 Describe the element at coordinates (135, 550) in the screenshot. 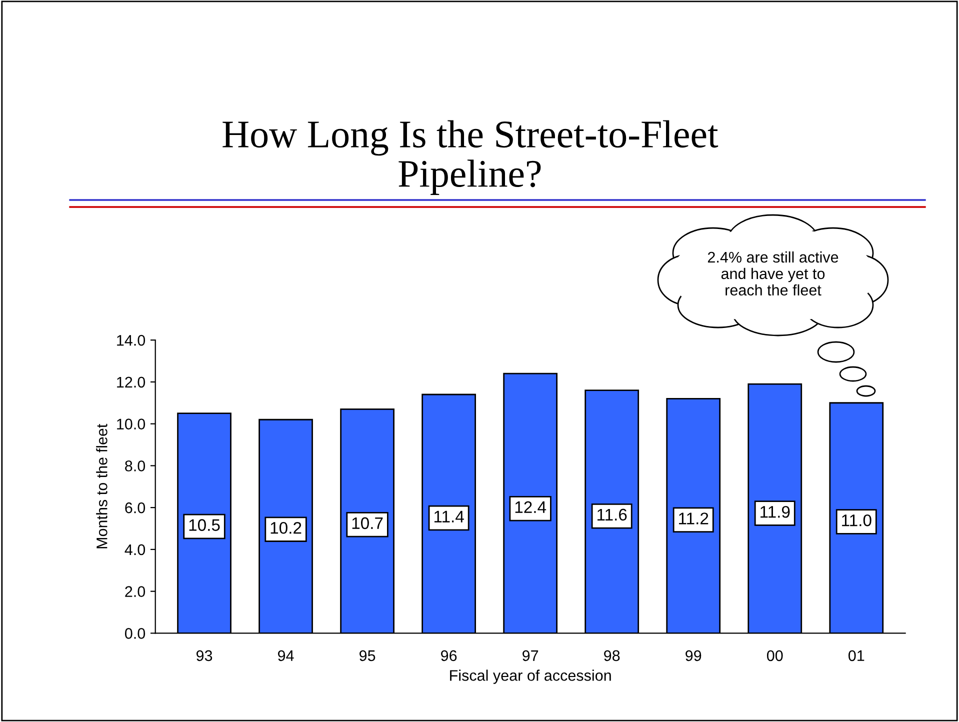

I see `y-tick-label: 4.0` at that location.